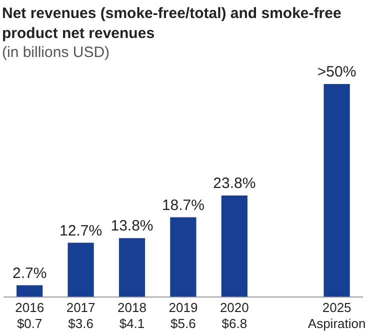  What do you see at coordinates (183, 315) in the screenshot?
I see `x-tick-label: 2019 $5.6` at bounding box center [183, 315].